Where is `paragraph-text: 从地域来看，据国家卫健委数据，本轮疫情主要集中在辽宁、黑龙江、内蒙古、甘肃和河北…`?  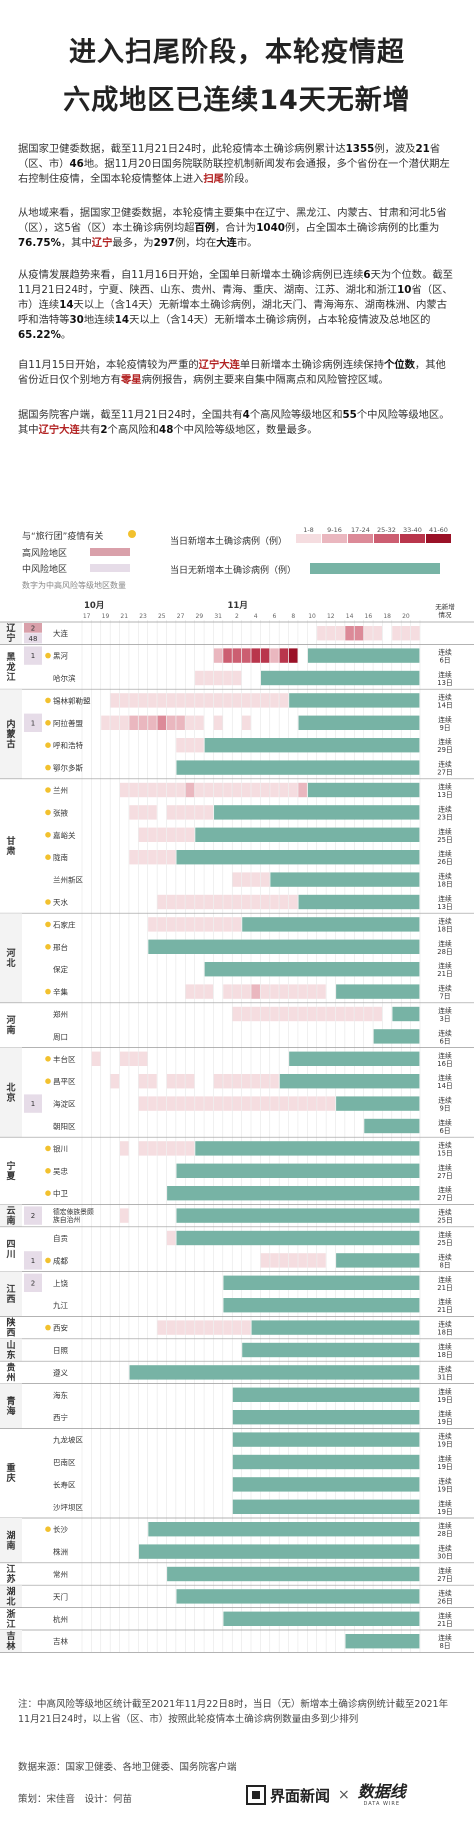
paragraph-text: 从地域来看，据国家卫健委数据，本轮疫情主要集中在辽宁、黑龙江、内蒙古、甘肃和河北… is located at coordinates (232, 220).